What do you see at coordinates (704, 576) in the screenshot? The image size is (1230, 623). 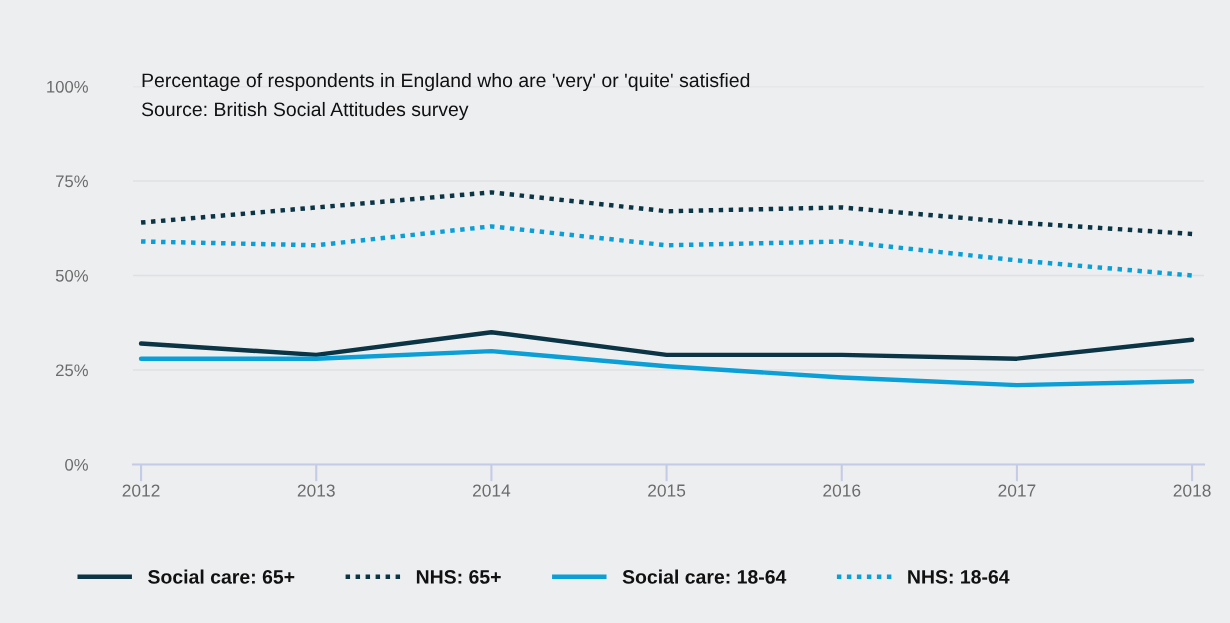 I see `legend-label: Social care: 18-64` at bounding box center [704, 576].